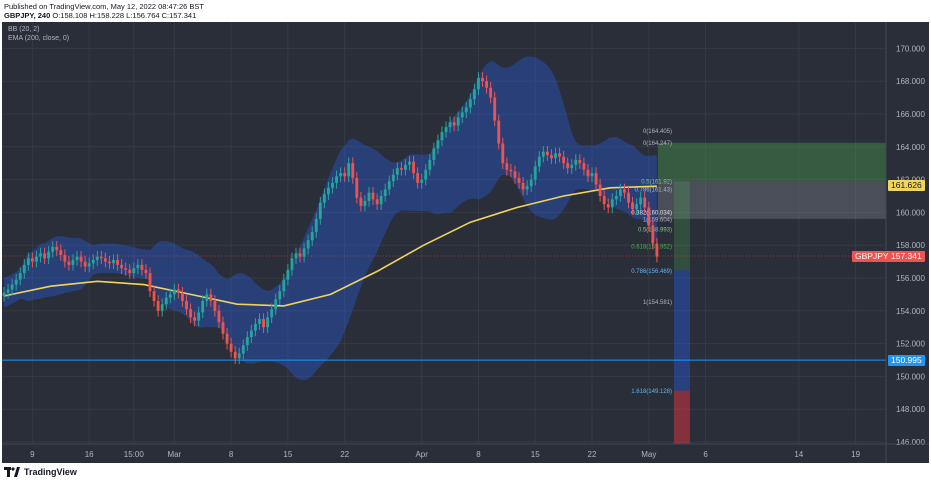 This screenshot has height=483, width=931. Describe the element at coordinates (651, 247) in the screenshot. I see `fib-level-label: 0.618(157.952)` at that location.